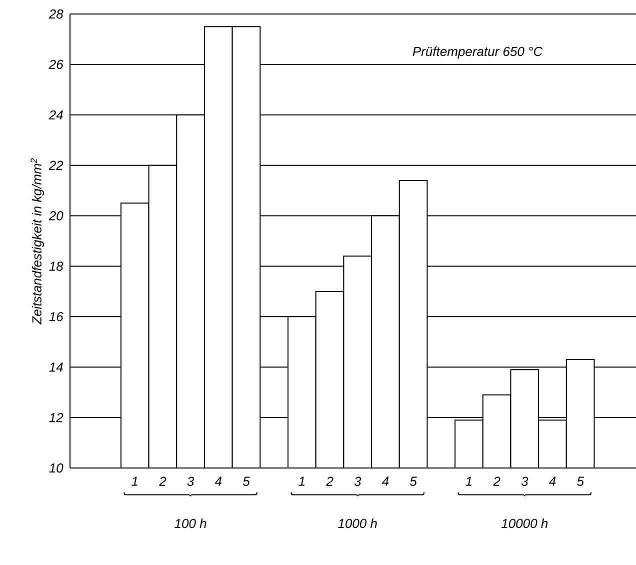 This screenshot has height=565, width=636. What do you see at coordinates (56, 215) in the screenshot?
I see `y-tick-label: 20` at bounding box center [56, 215].